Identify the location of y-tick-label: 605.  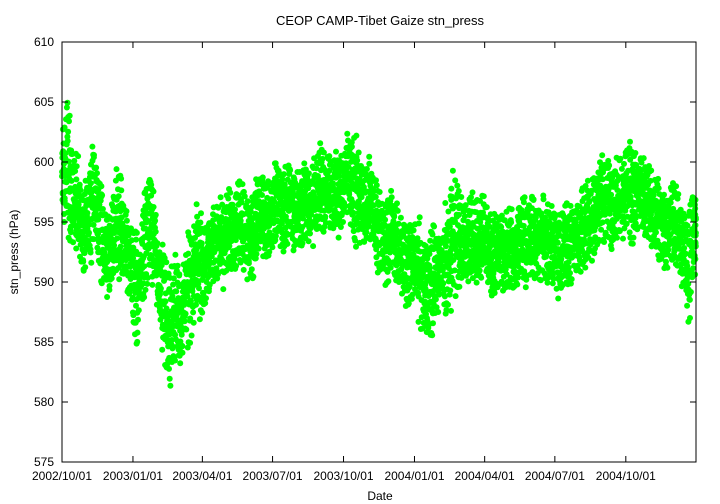
(44, 102).